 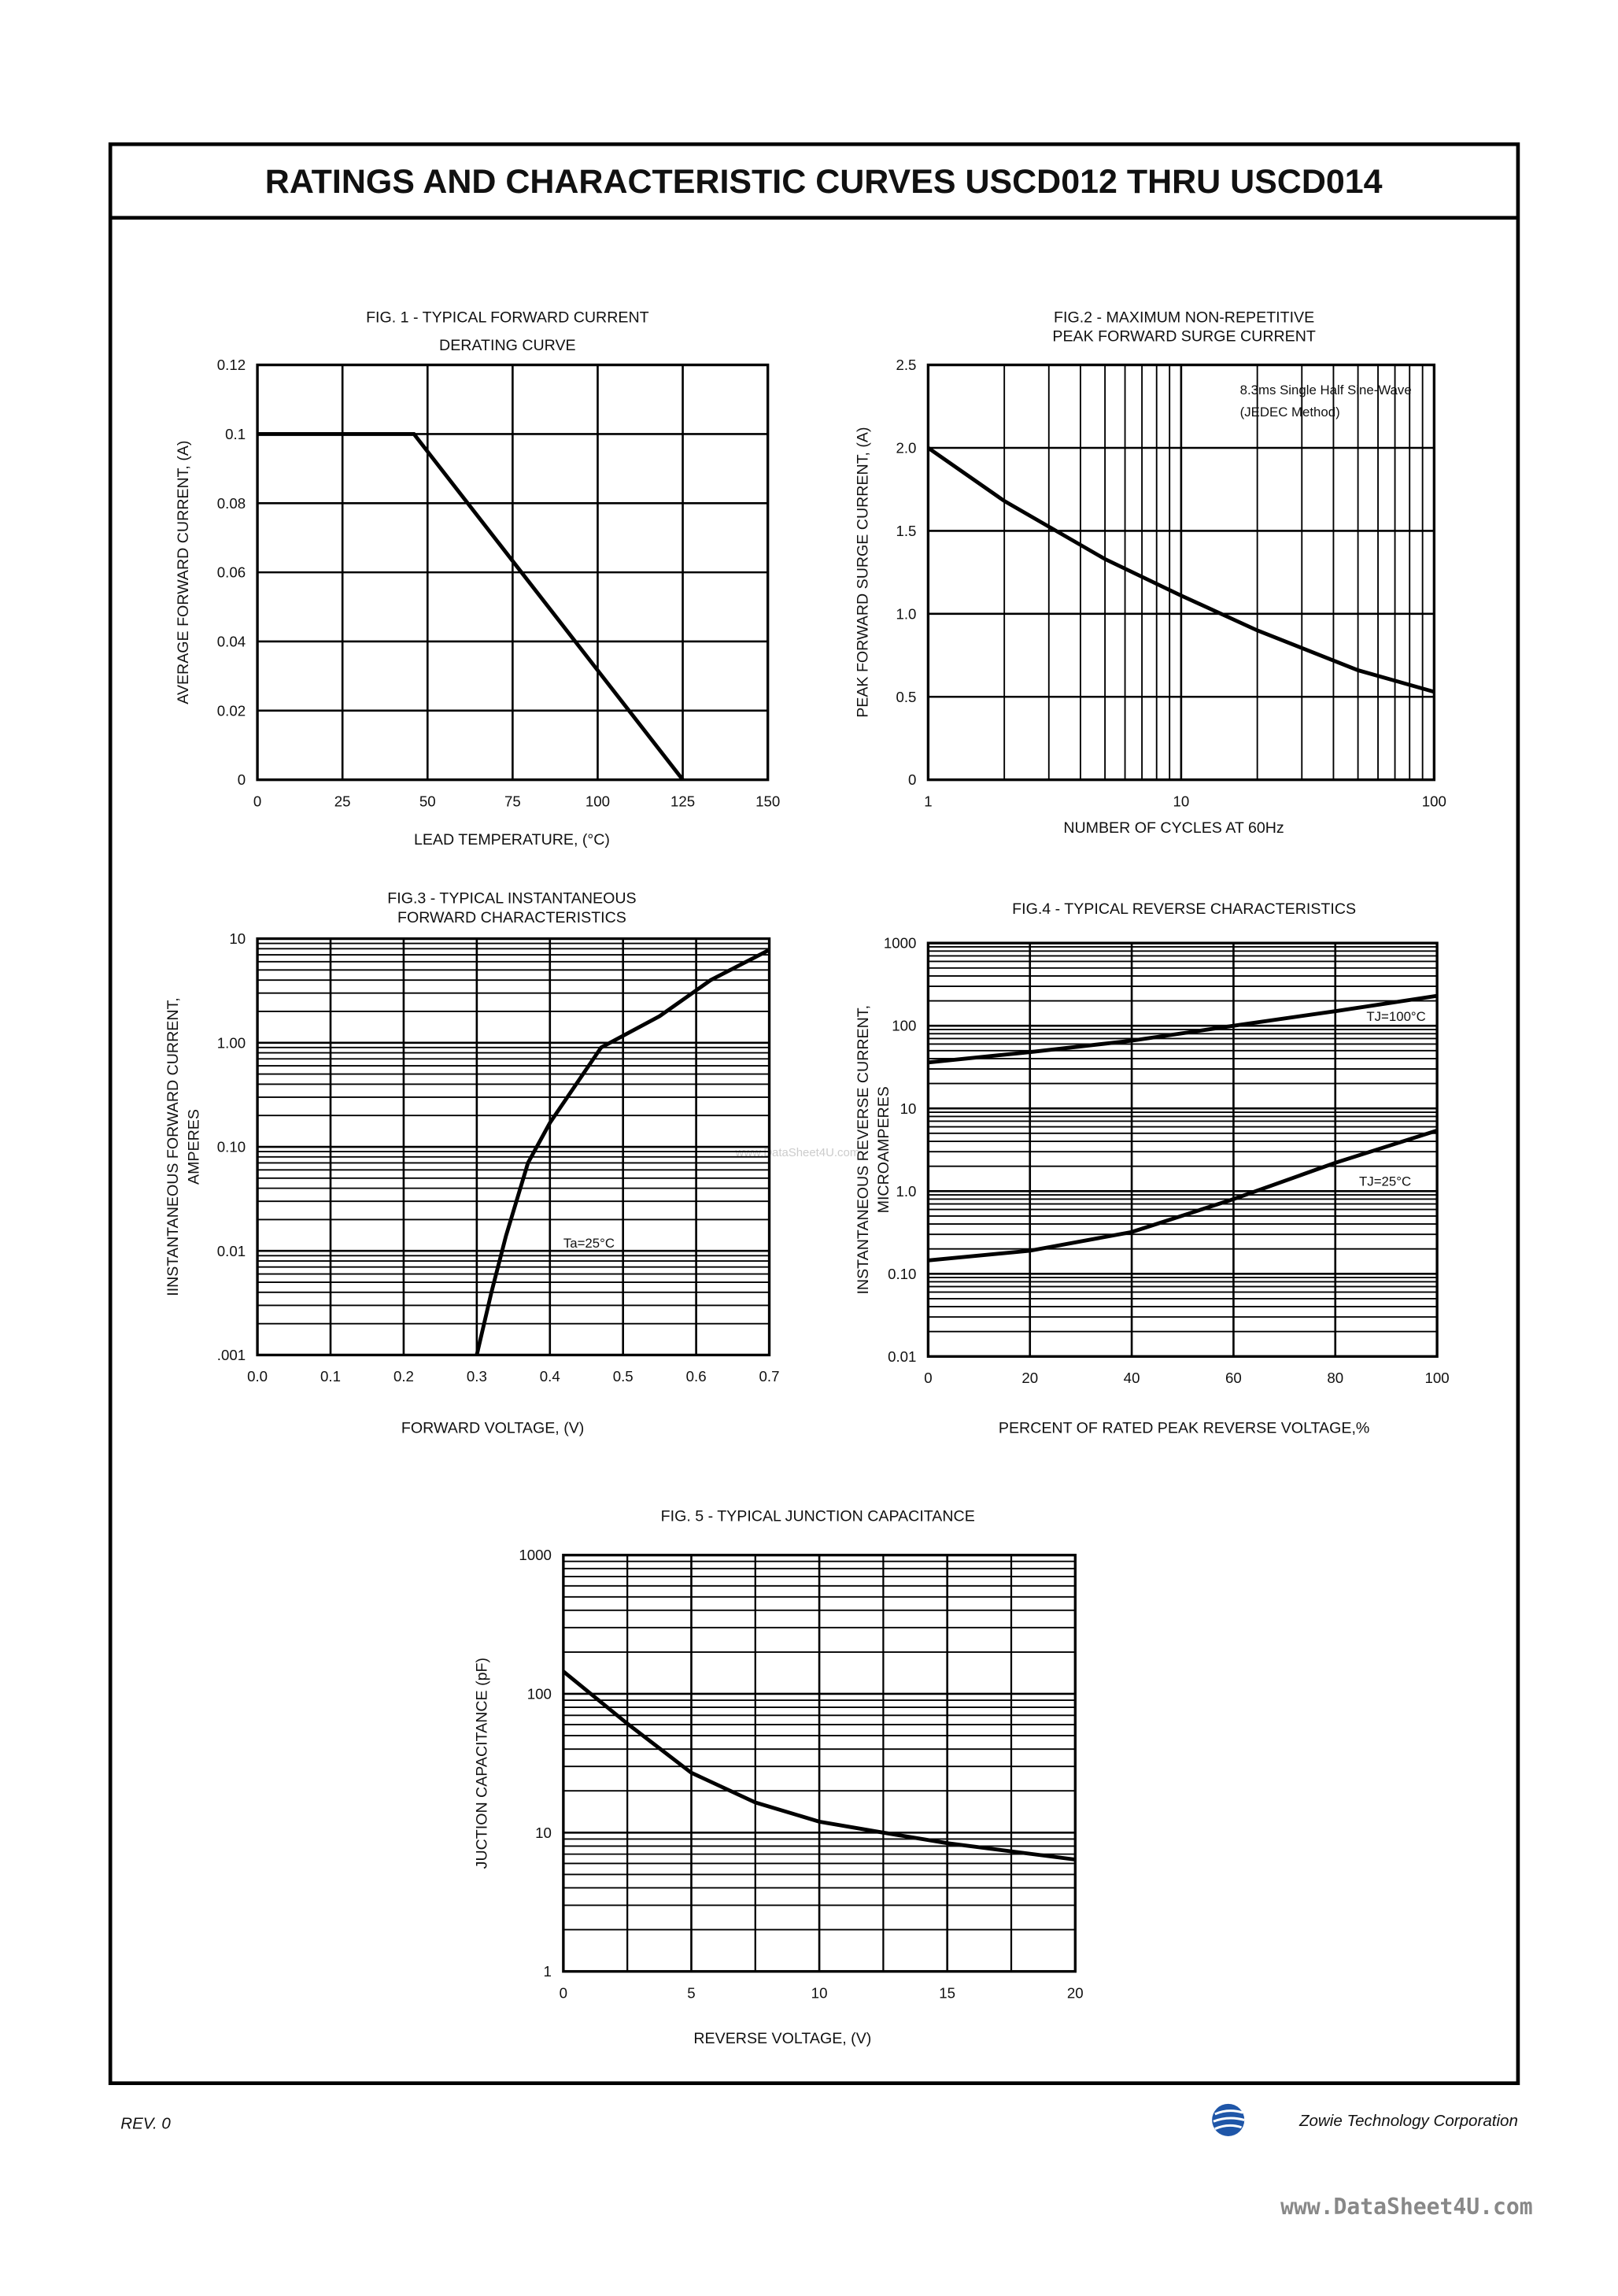 I want to click on x-tick-label: 150, so click(x=767, y=801).